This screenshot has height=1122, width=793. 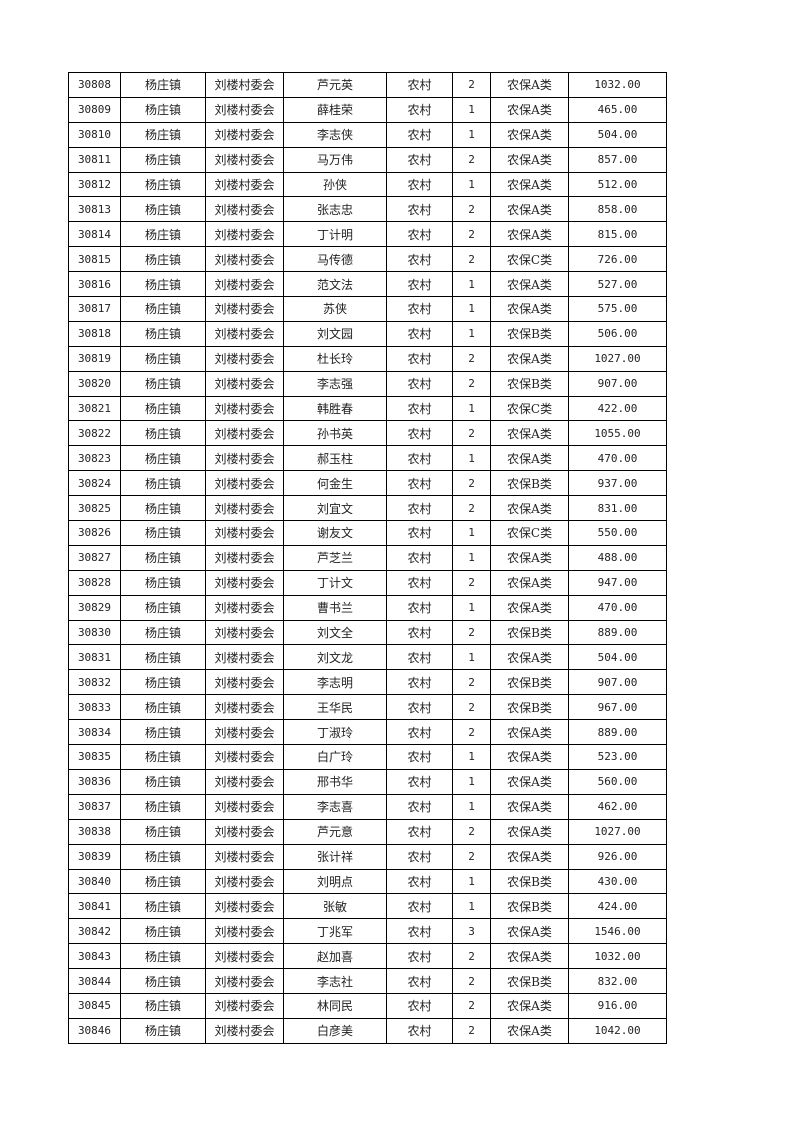 What do you see at coordinates (617, 284) in the screenshot?
I see `amount-cell: 527.00` at bounding box center [617, 284].